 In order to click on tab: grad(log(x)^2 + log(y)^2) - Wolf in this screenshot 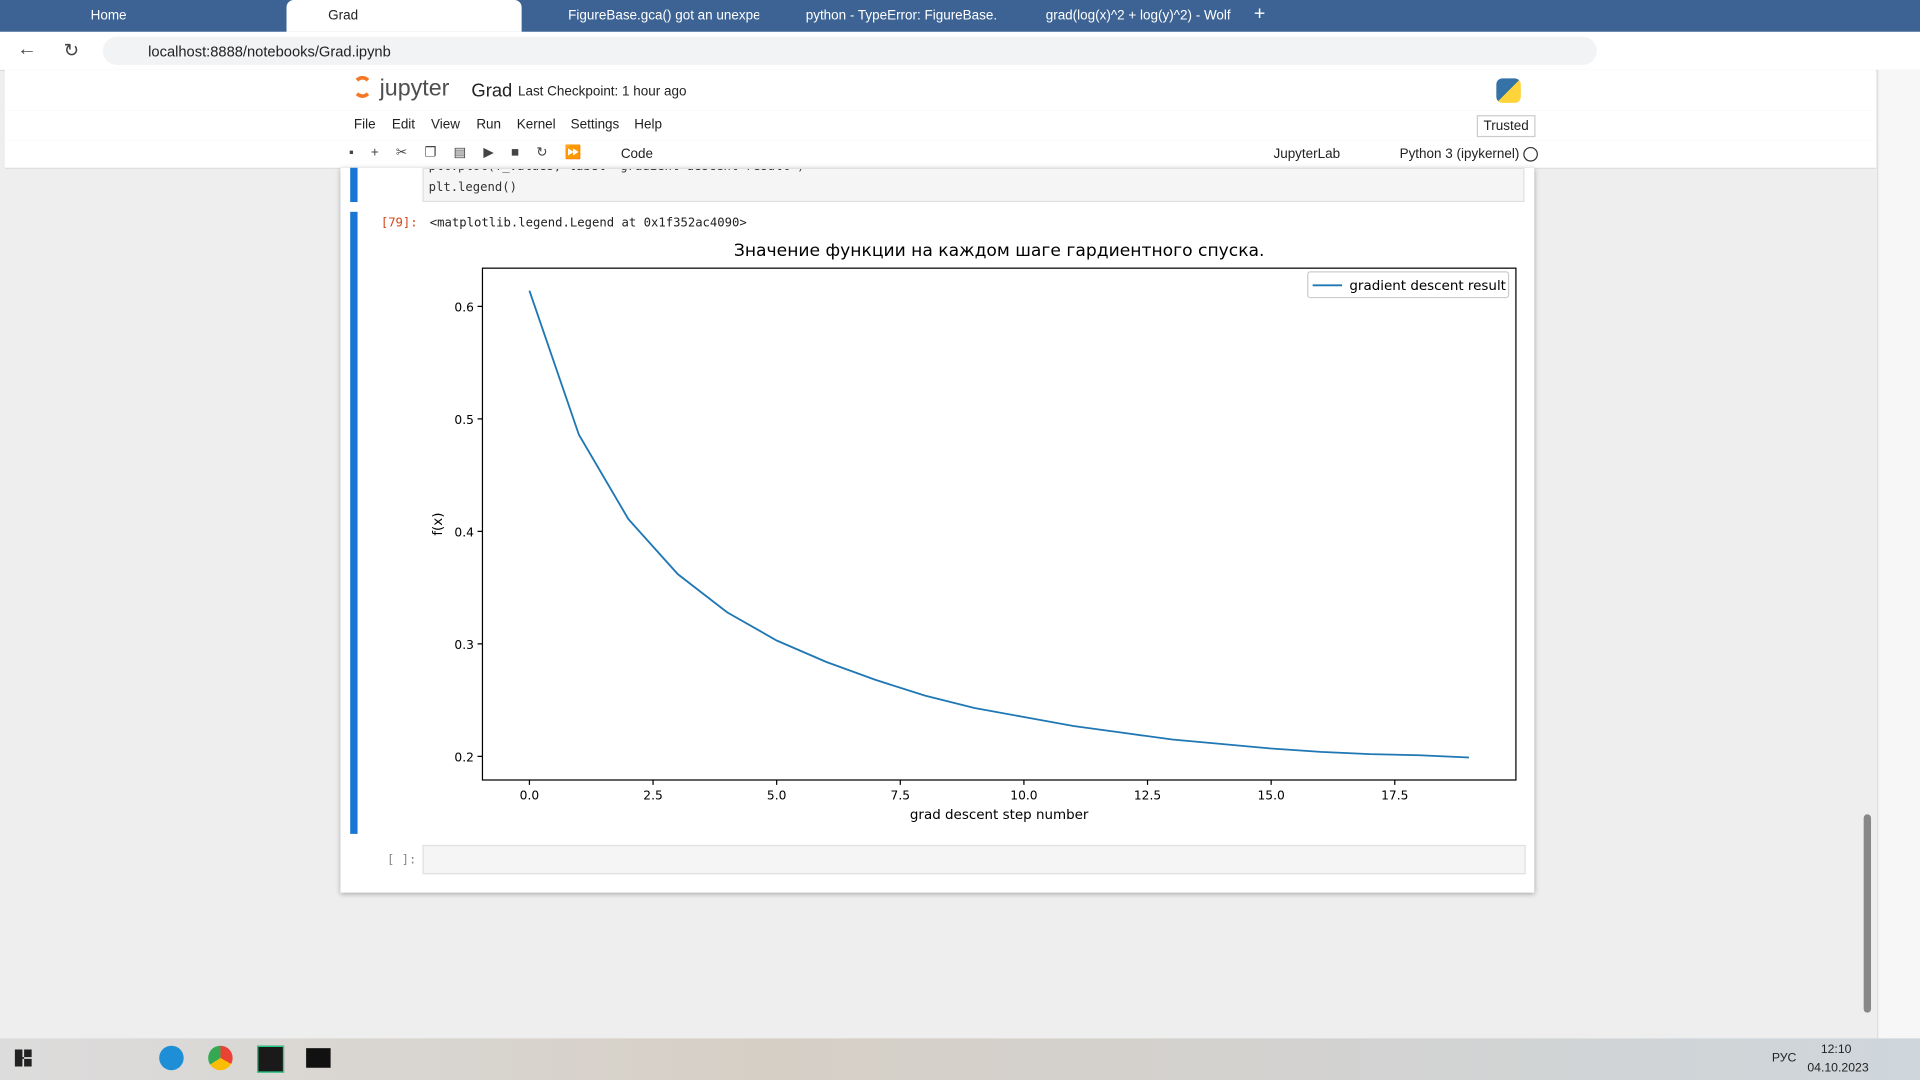, I will do `click(1138, 16)`.